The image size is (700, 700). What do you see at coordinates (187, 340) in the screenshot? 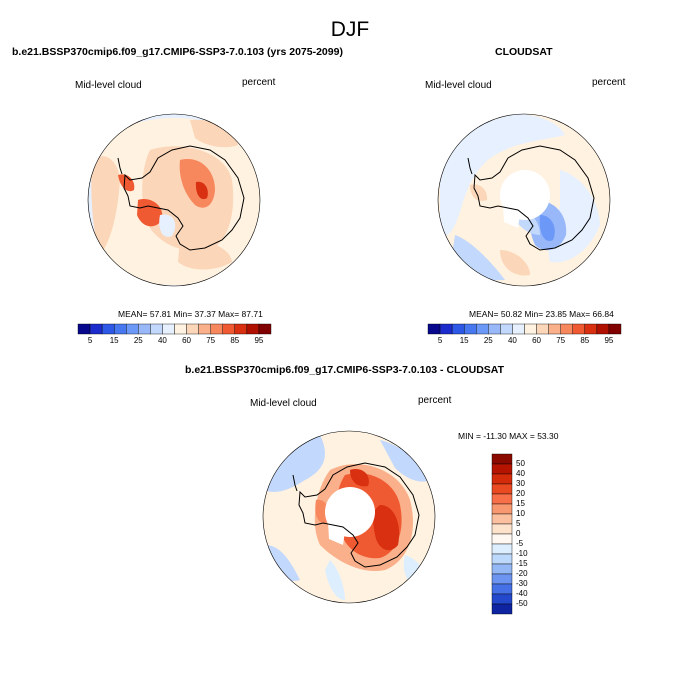
I see `panel1-colorbar-tick-label: 60` at bounding box center [187, 340].